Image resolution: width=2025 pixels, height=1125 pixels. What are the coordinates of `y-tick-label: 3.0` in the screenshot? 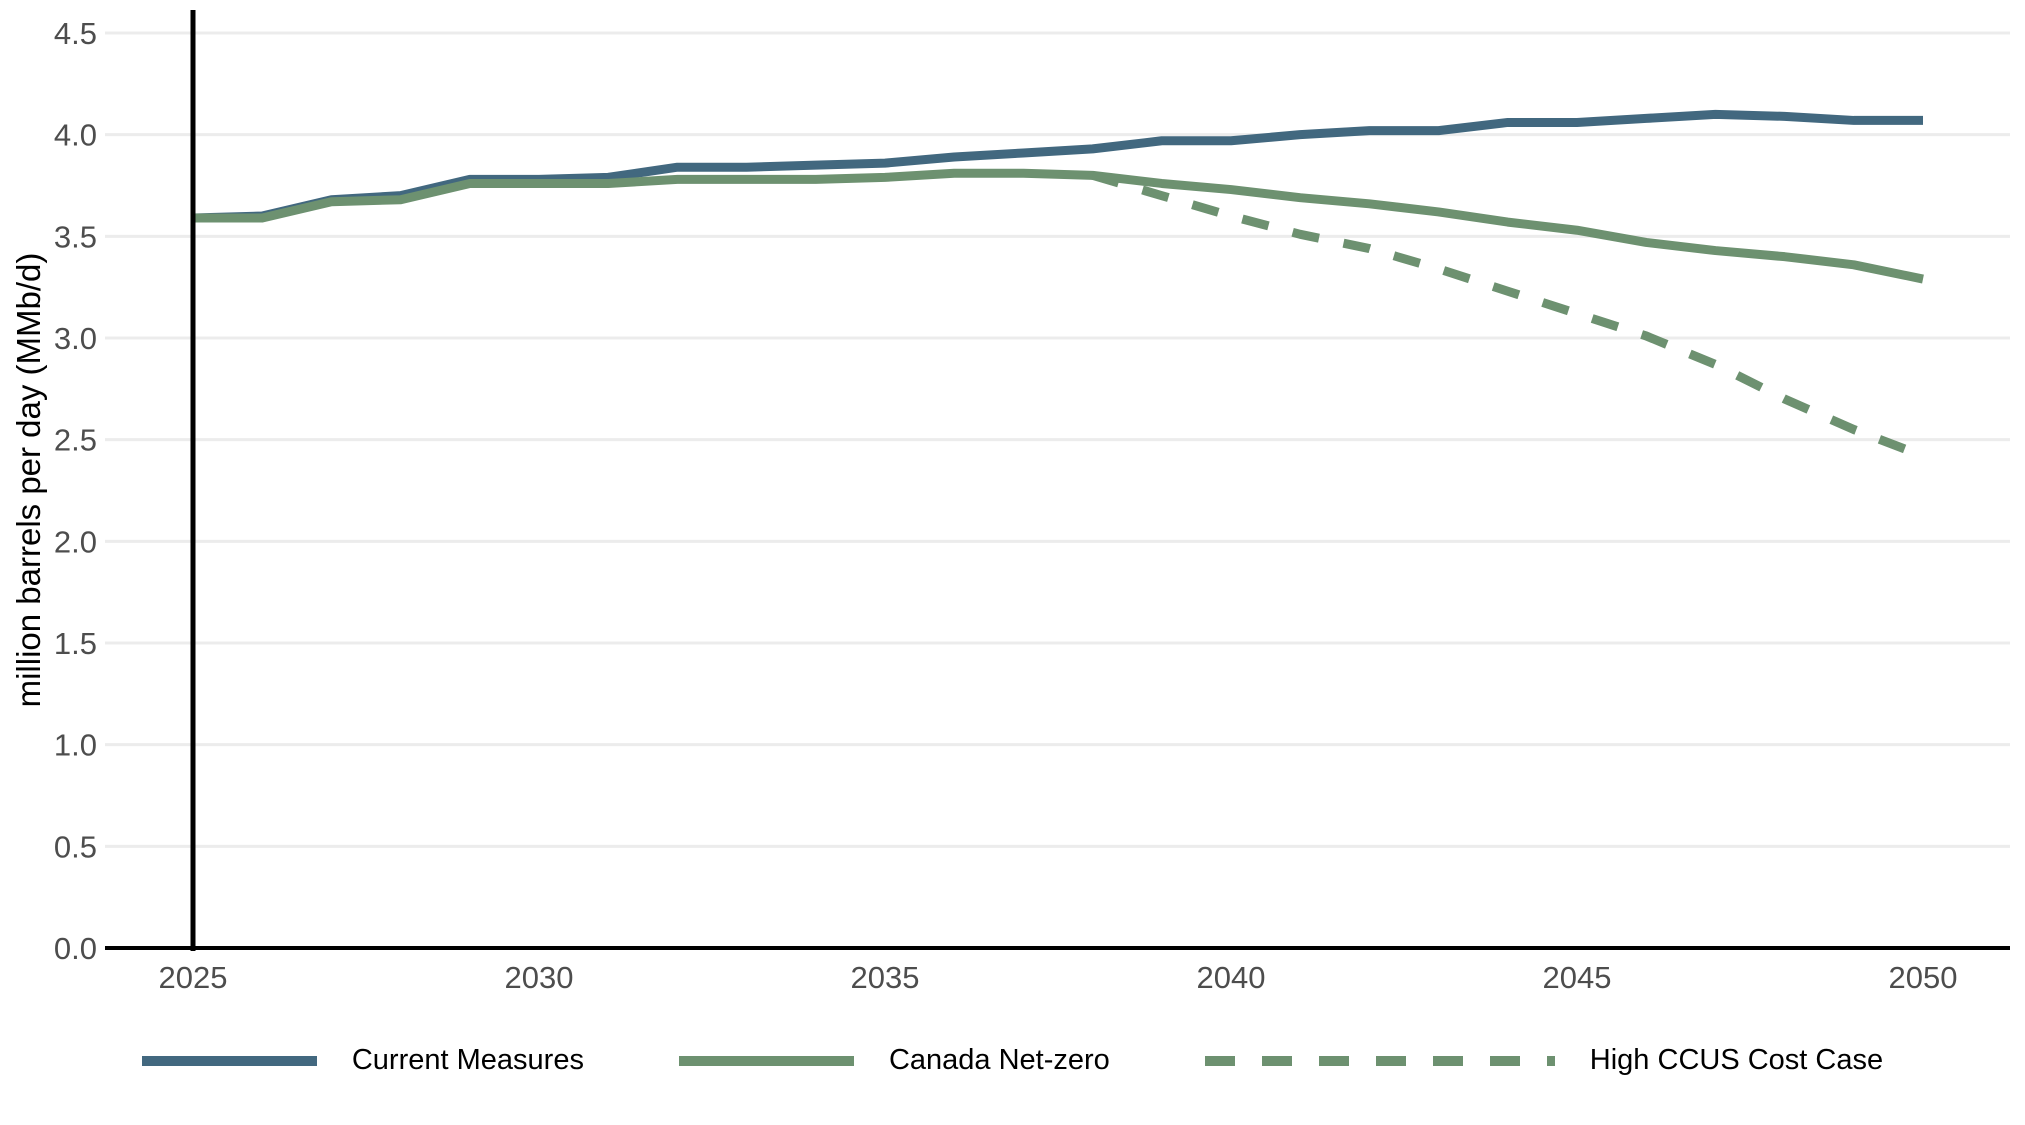 It's located at (75, 338).